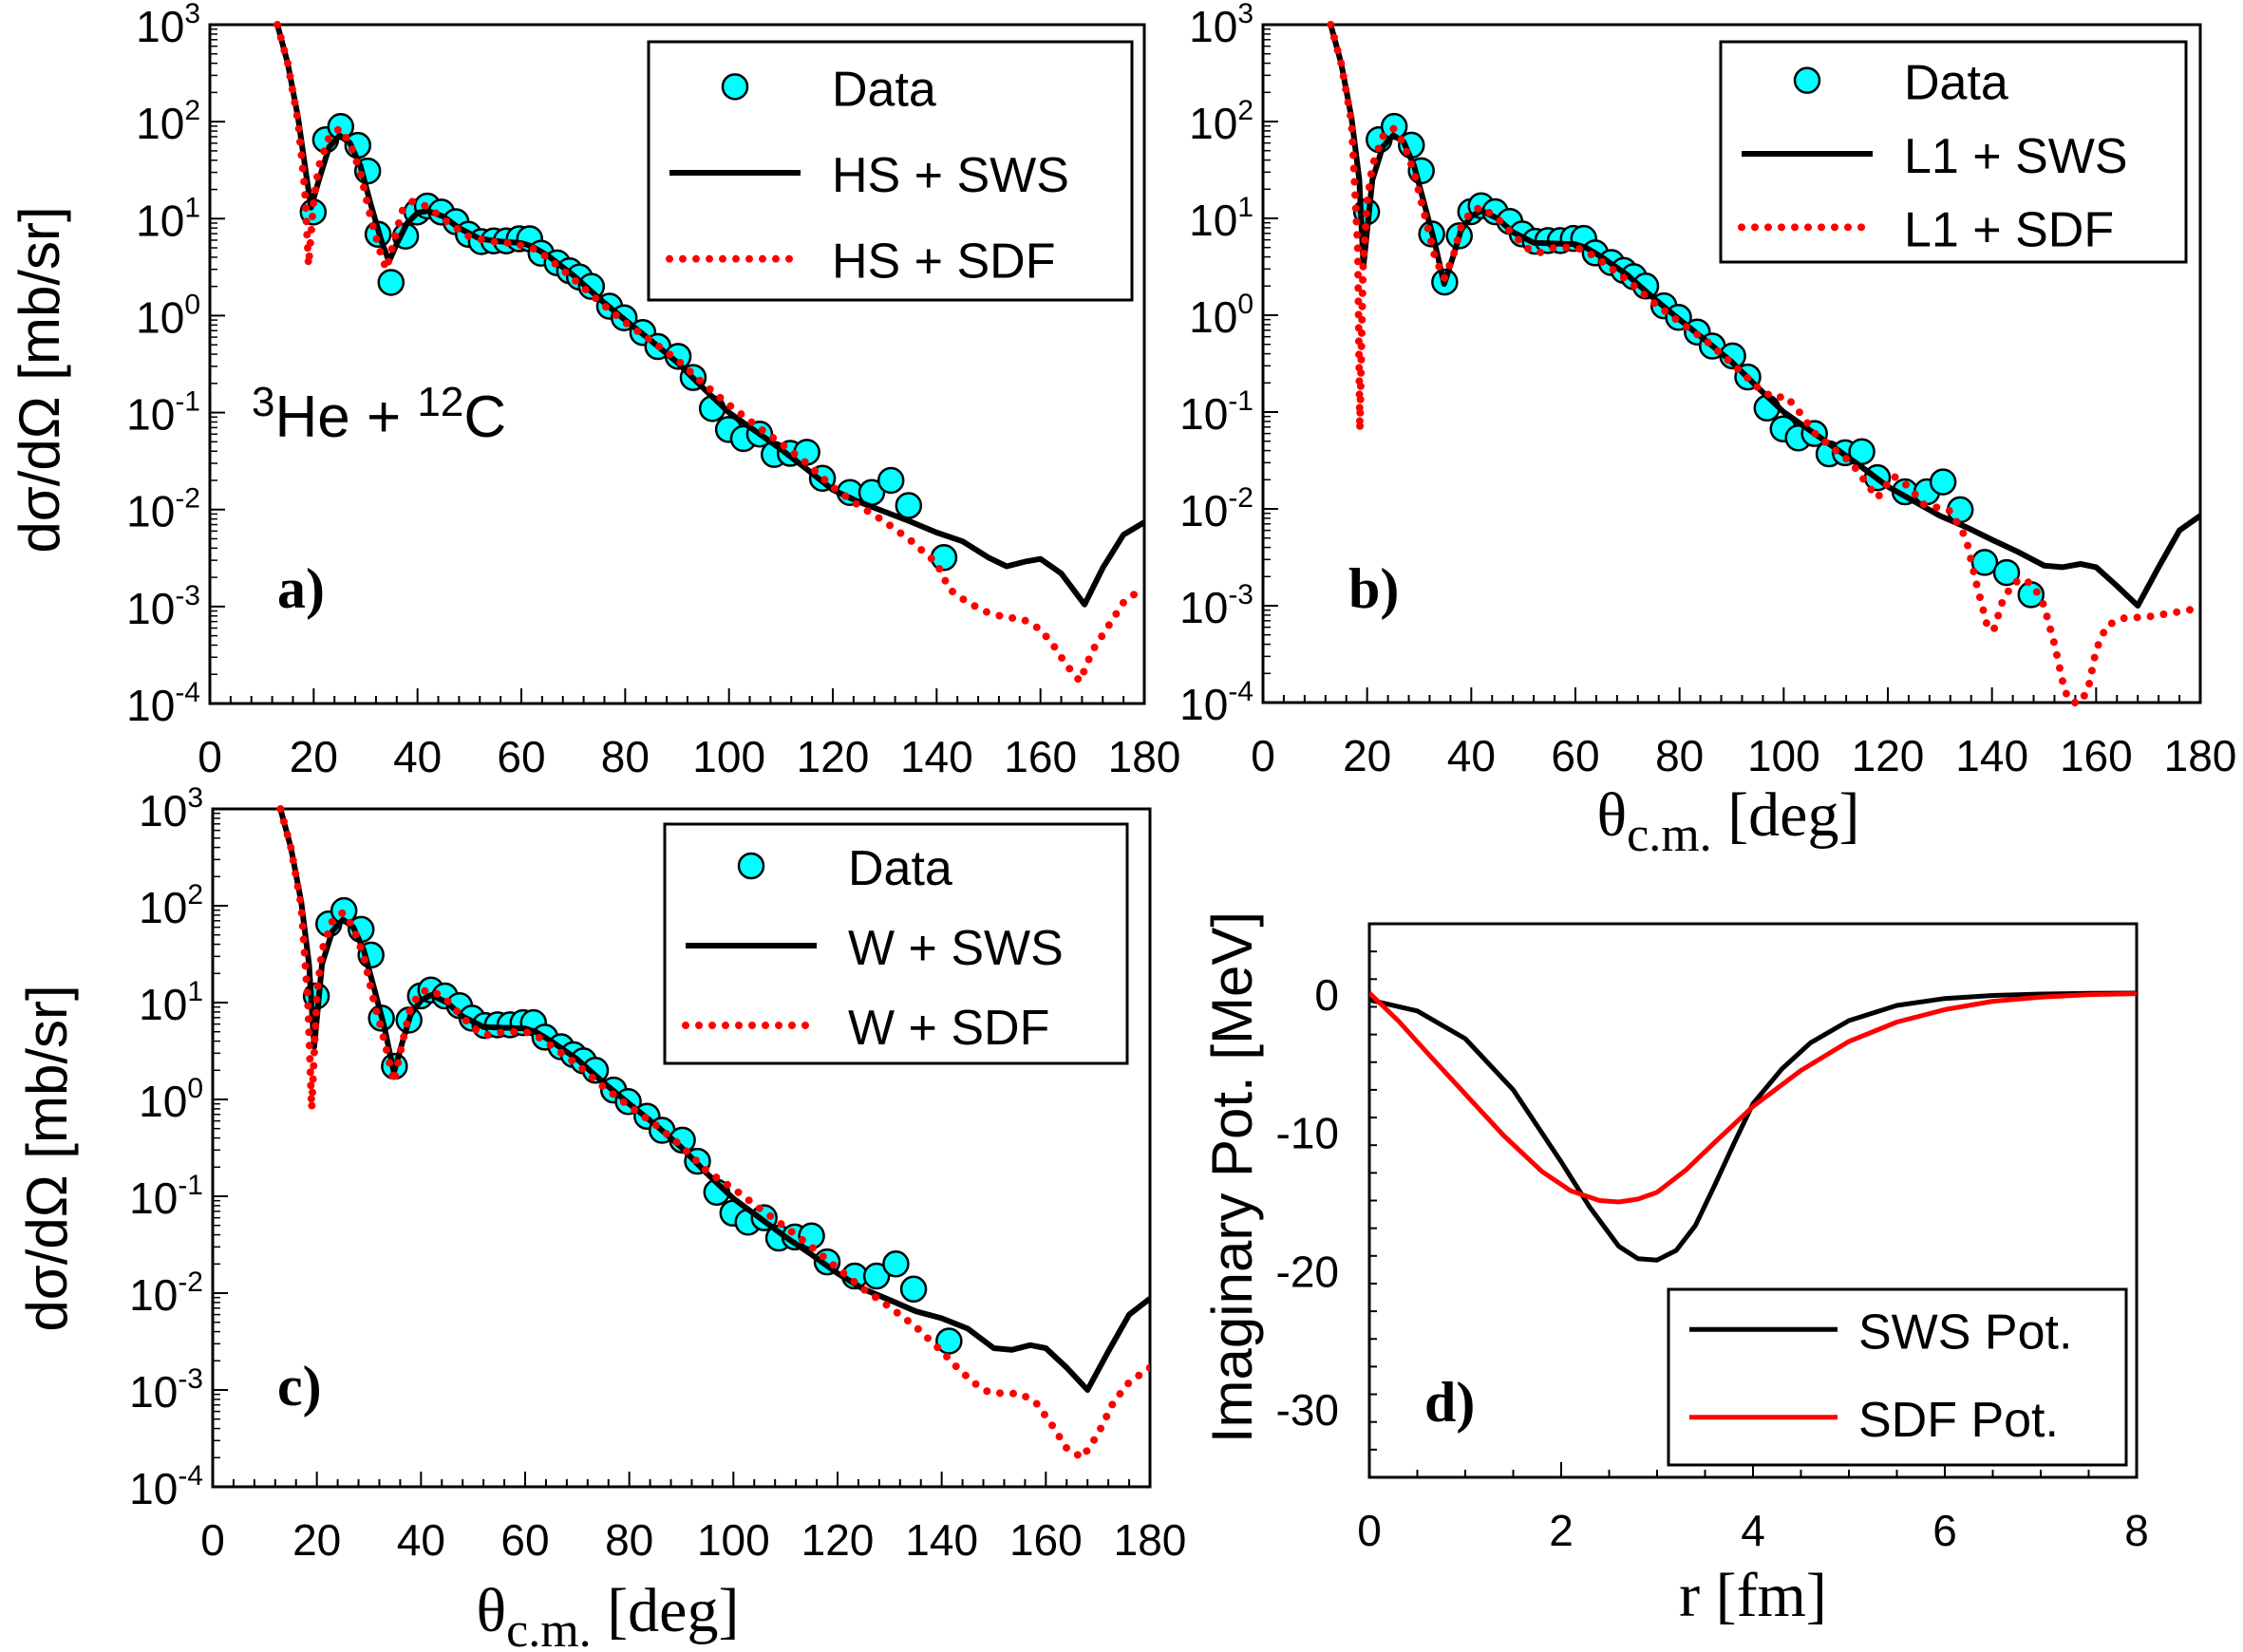 The image size is (2243, 1652). Describe the element at coordinates (629, 1540) in the screenshot. I see `x-tick-label: 80` at that location.